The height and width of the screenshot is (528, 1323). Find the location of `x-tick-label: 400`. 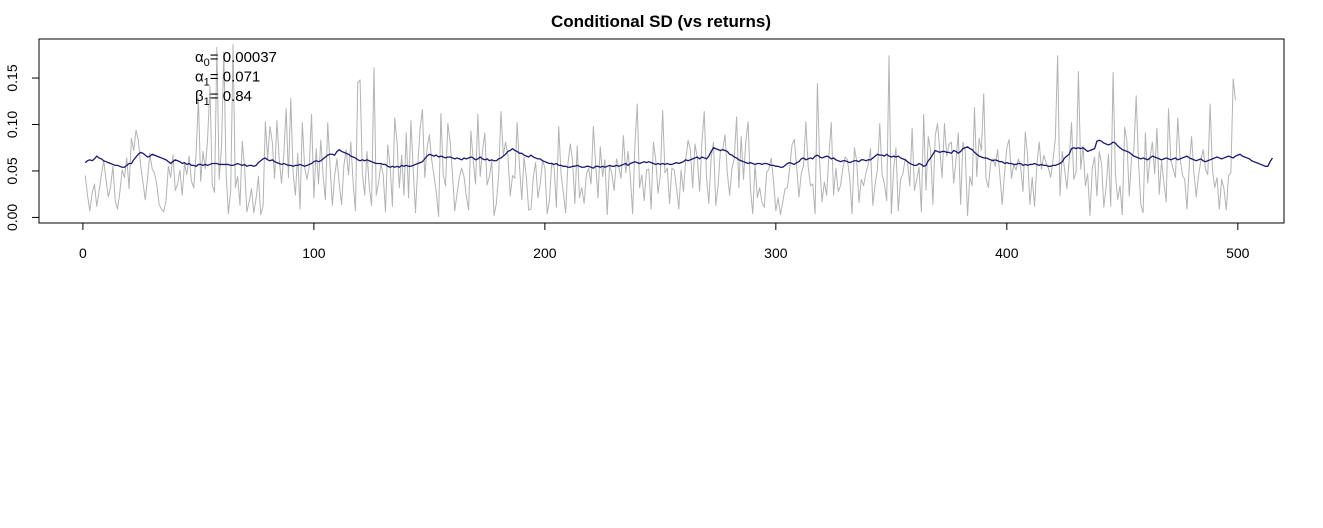

x-tick-label: 400 is located at coordinates (1007, 253).